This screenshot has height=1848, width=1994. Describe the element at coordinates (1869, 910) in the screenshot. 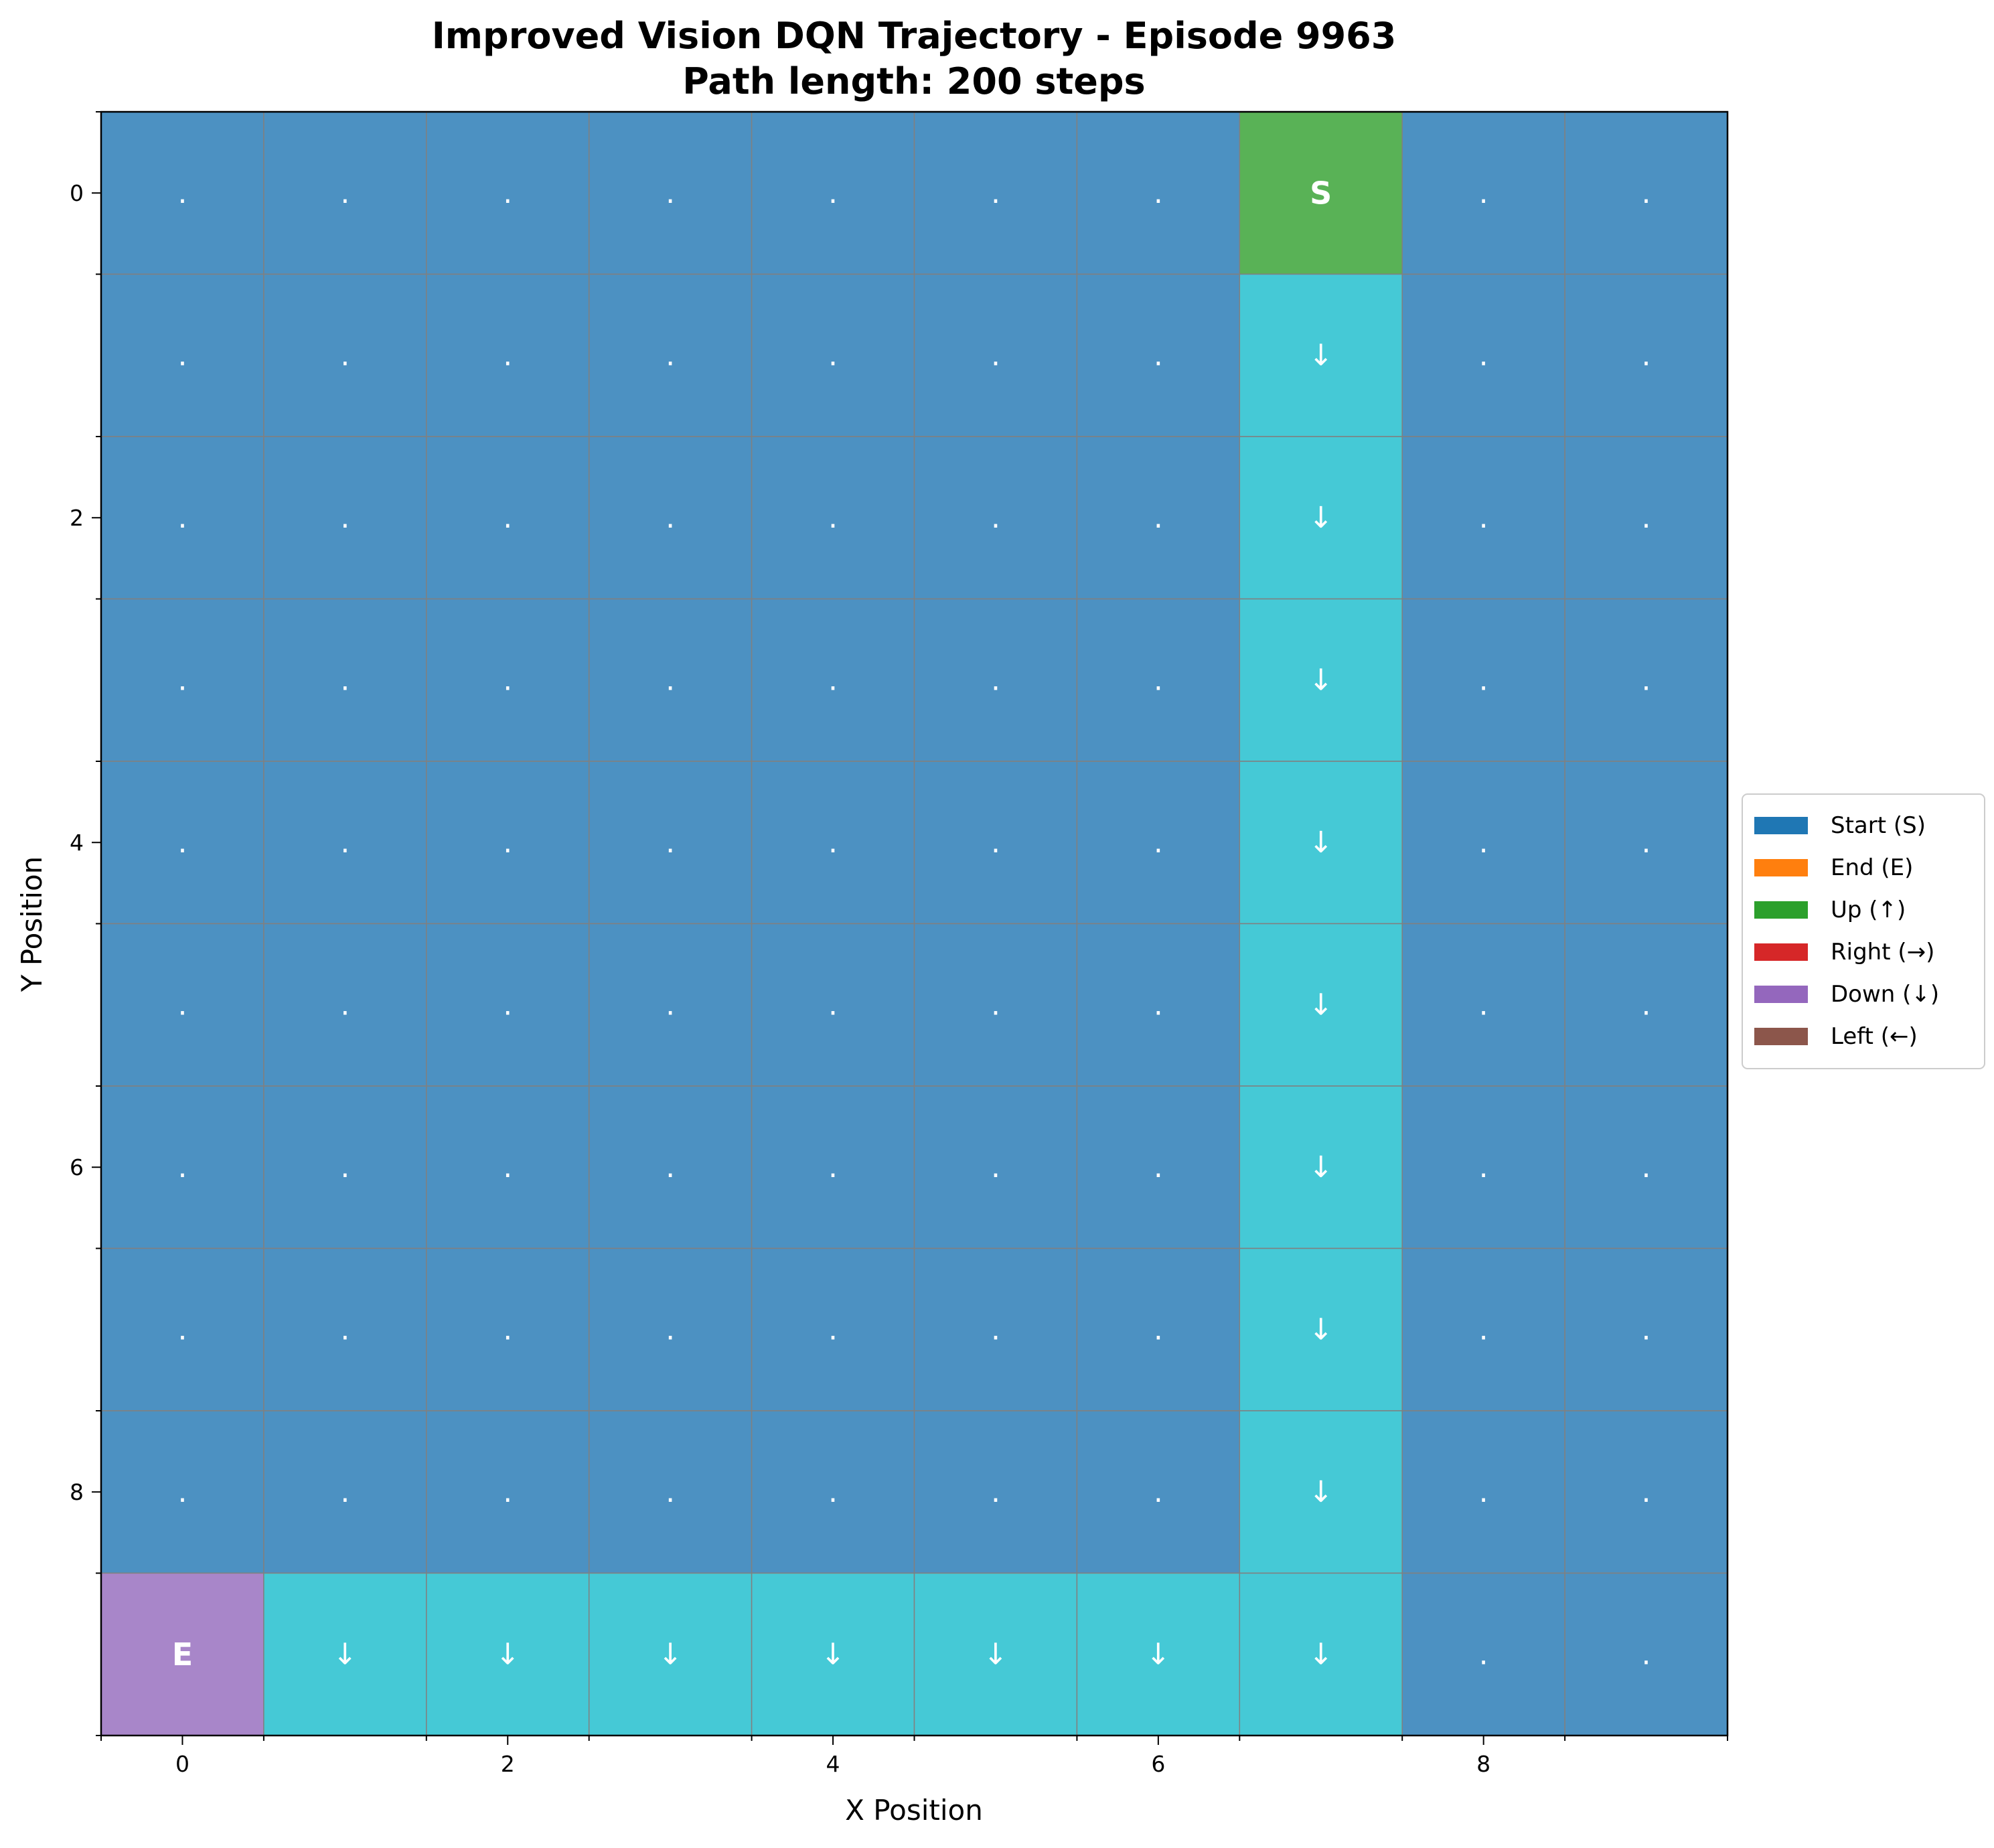

I see `legend-label: Up (↑)` at that location.